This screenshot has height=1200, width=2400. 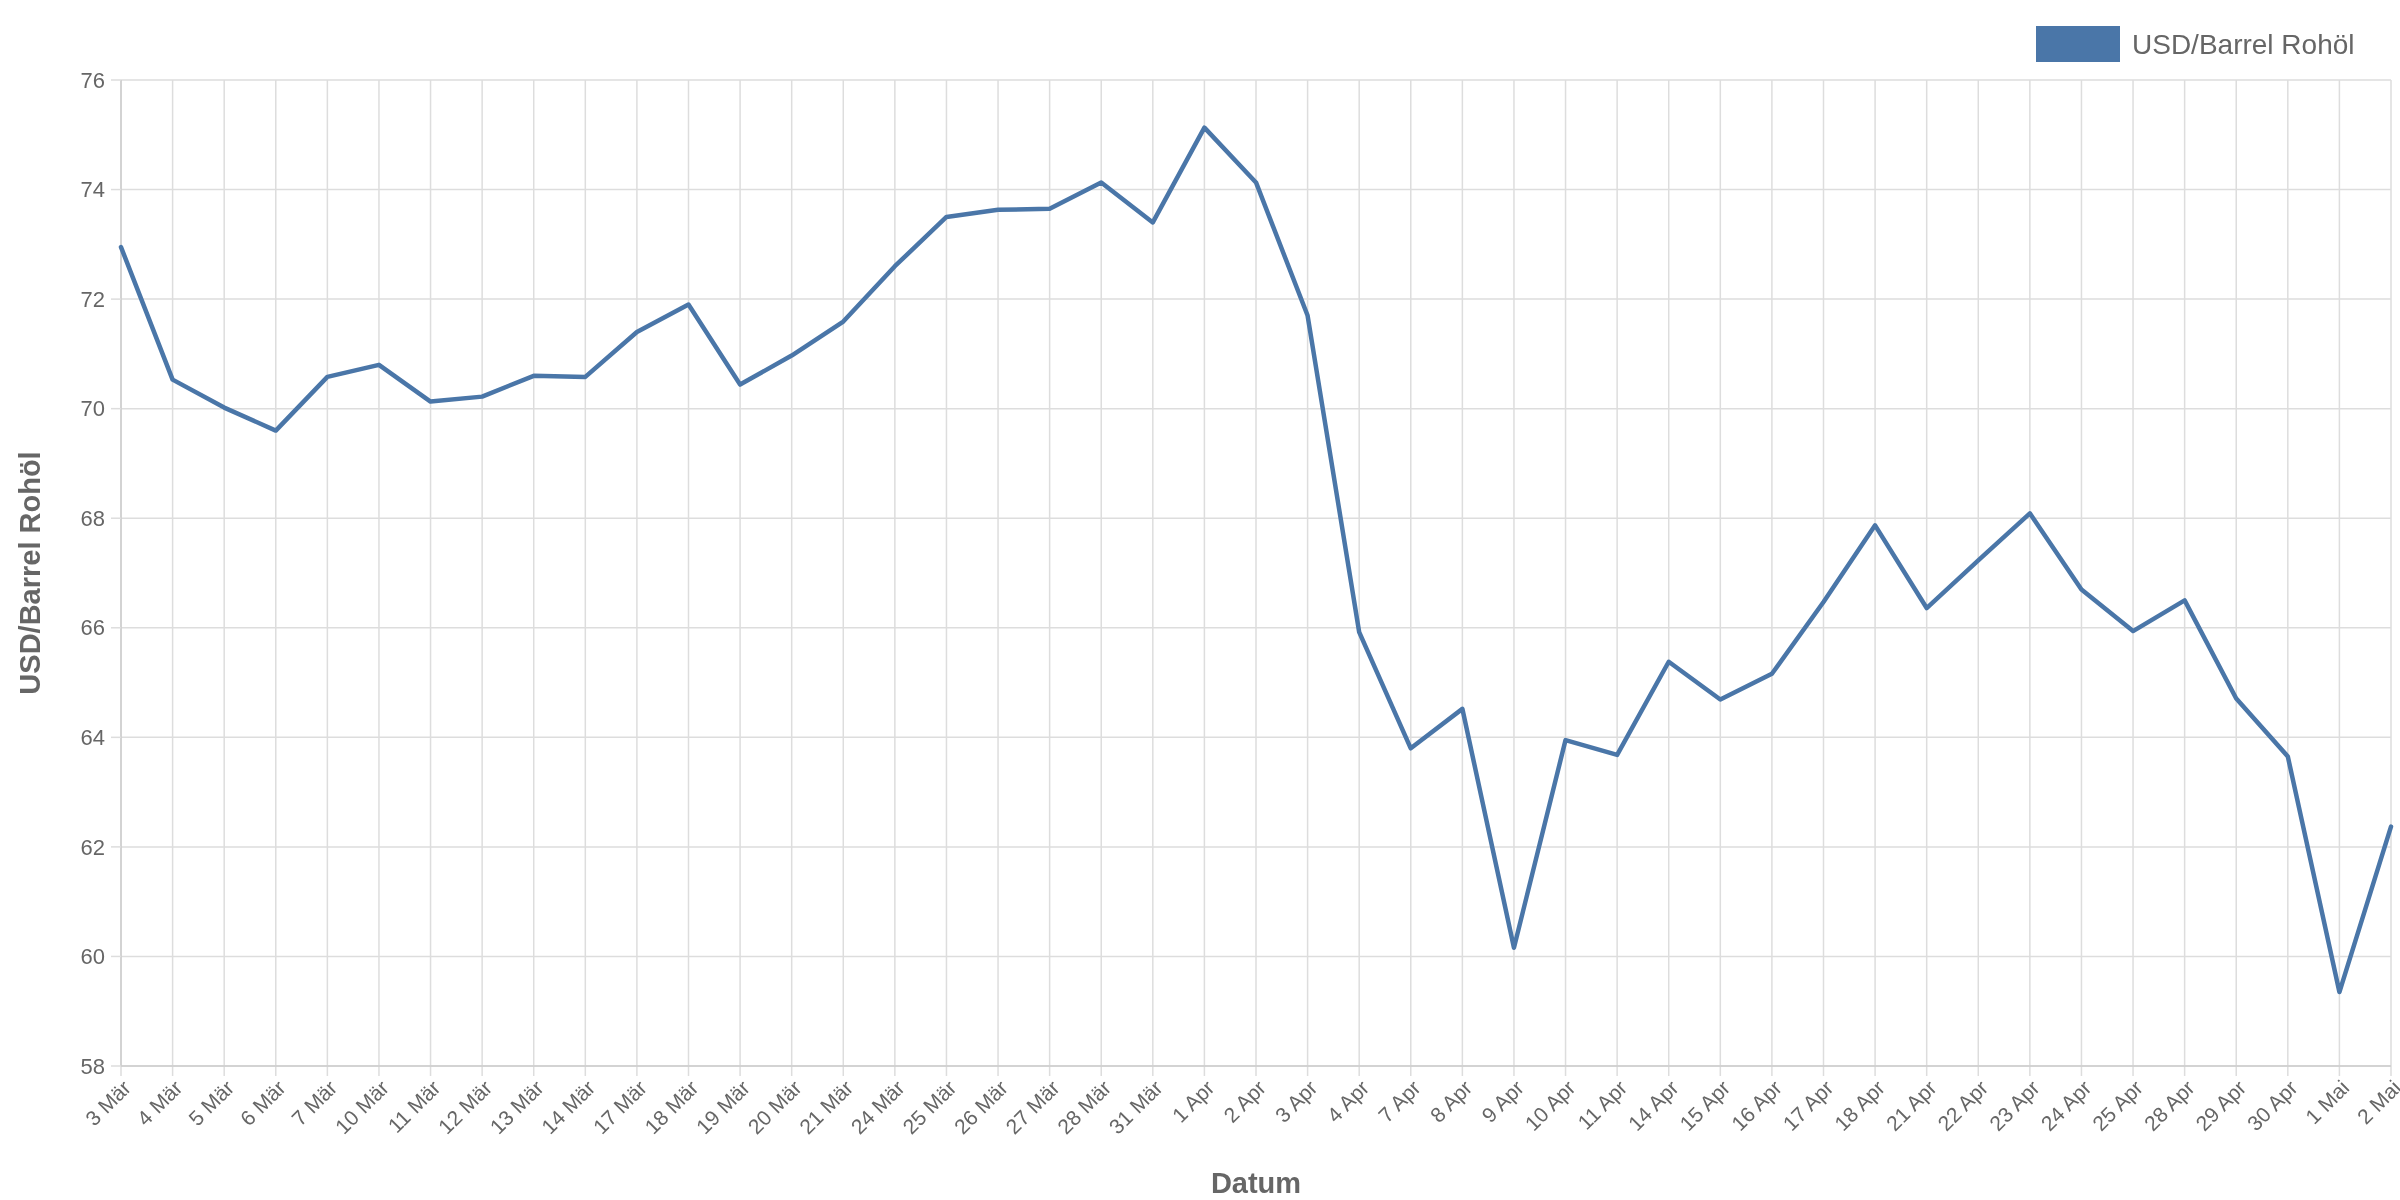 I want to click on x-tick-label: 1 Apr, so click(x=1193, y=1101).